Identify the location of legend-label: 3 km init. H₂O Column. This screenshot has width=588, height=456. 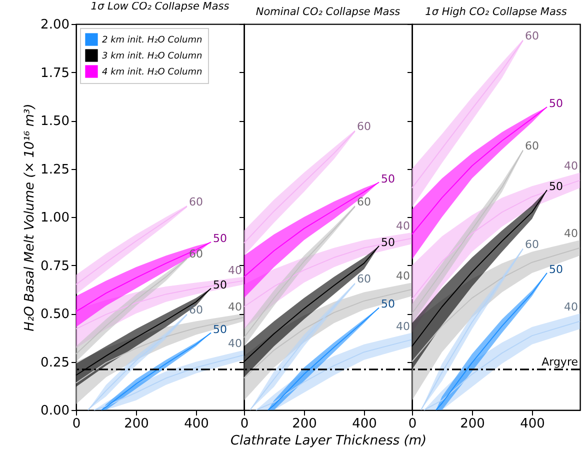
(152, 57).